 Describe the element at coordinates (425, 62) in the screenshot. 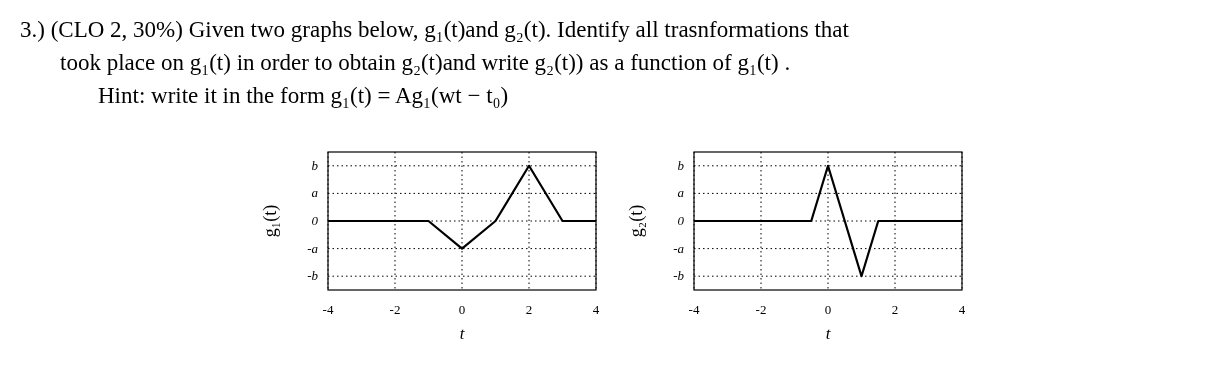

I see `text: took place on g₁(t) in order to obtain g₂(t)and write g₂(t)) as a function of g₁(t) .` at that location.